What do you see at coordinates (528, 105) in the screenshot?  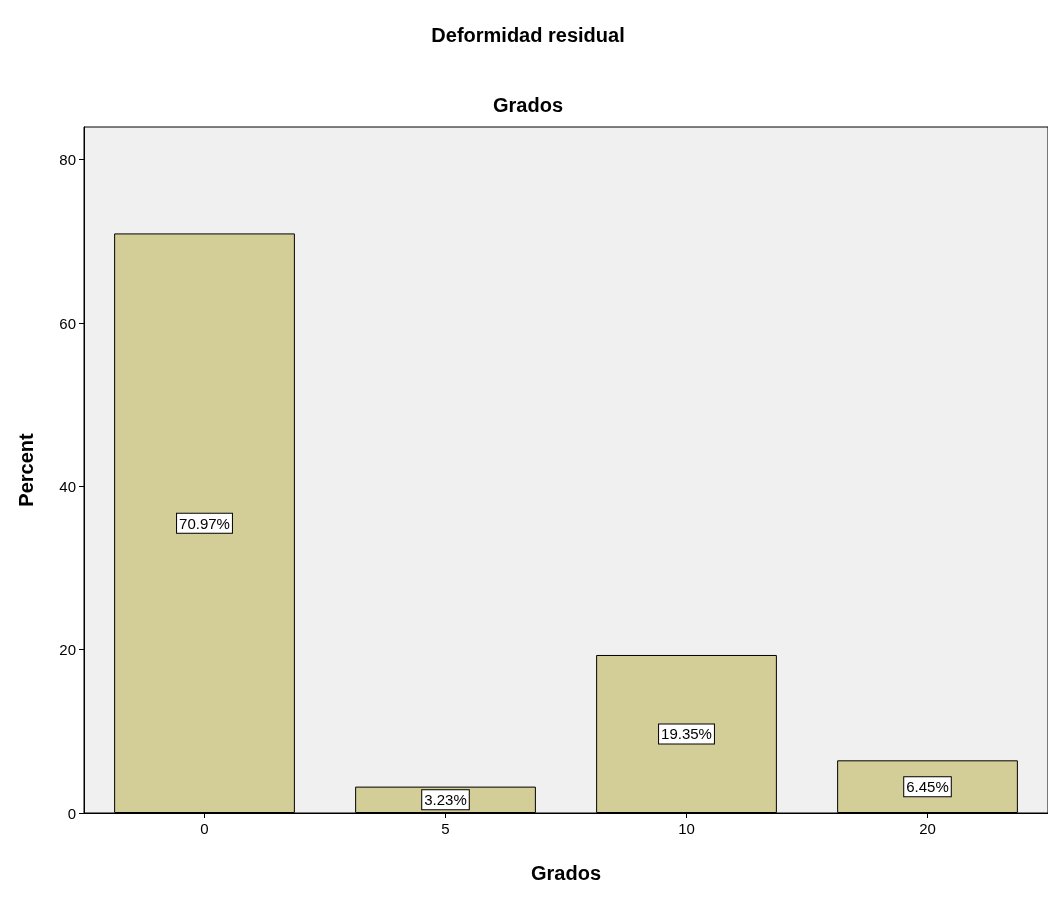 I see `chart-subtitle: Grados` at bounding box center [528, 105].